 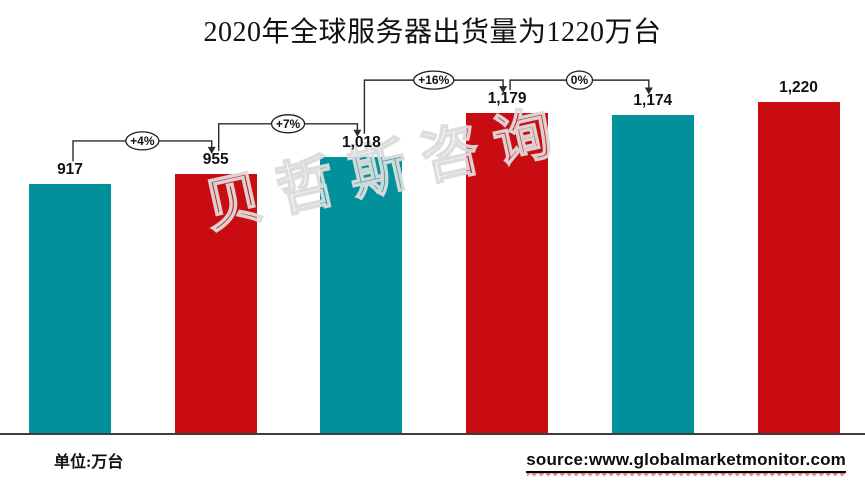 I want to click on growth-arrow-+4%: +4%, so click(x=144, y=146).